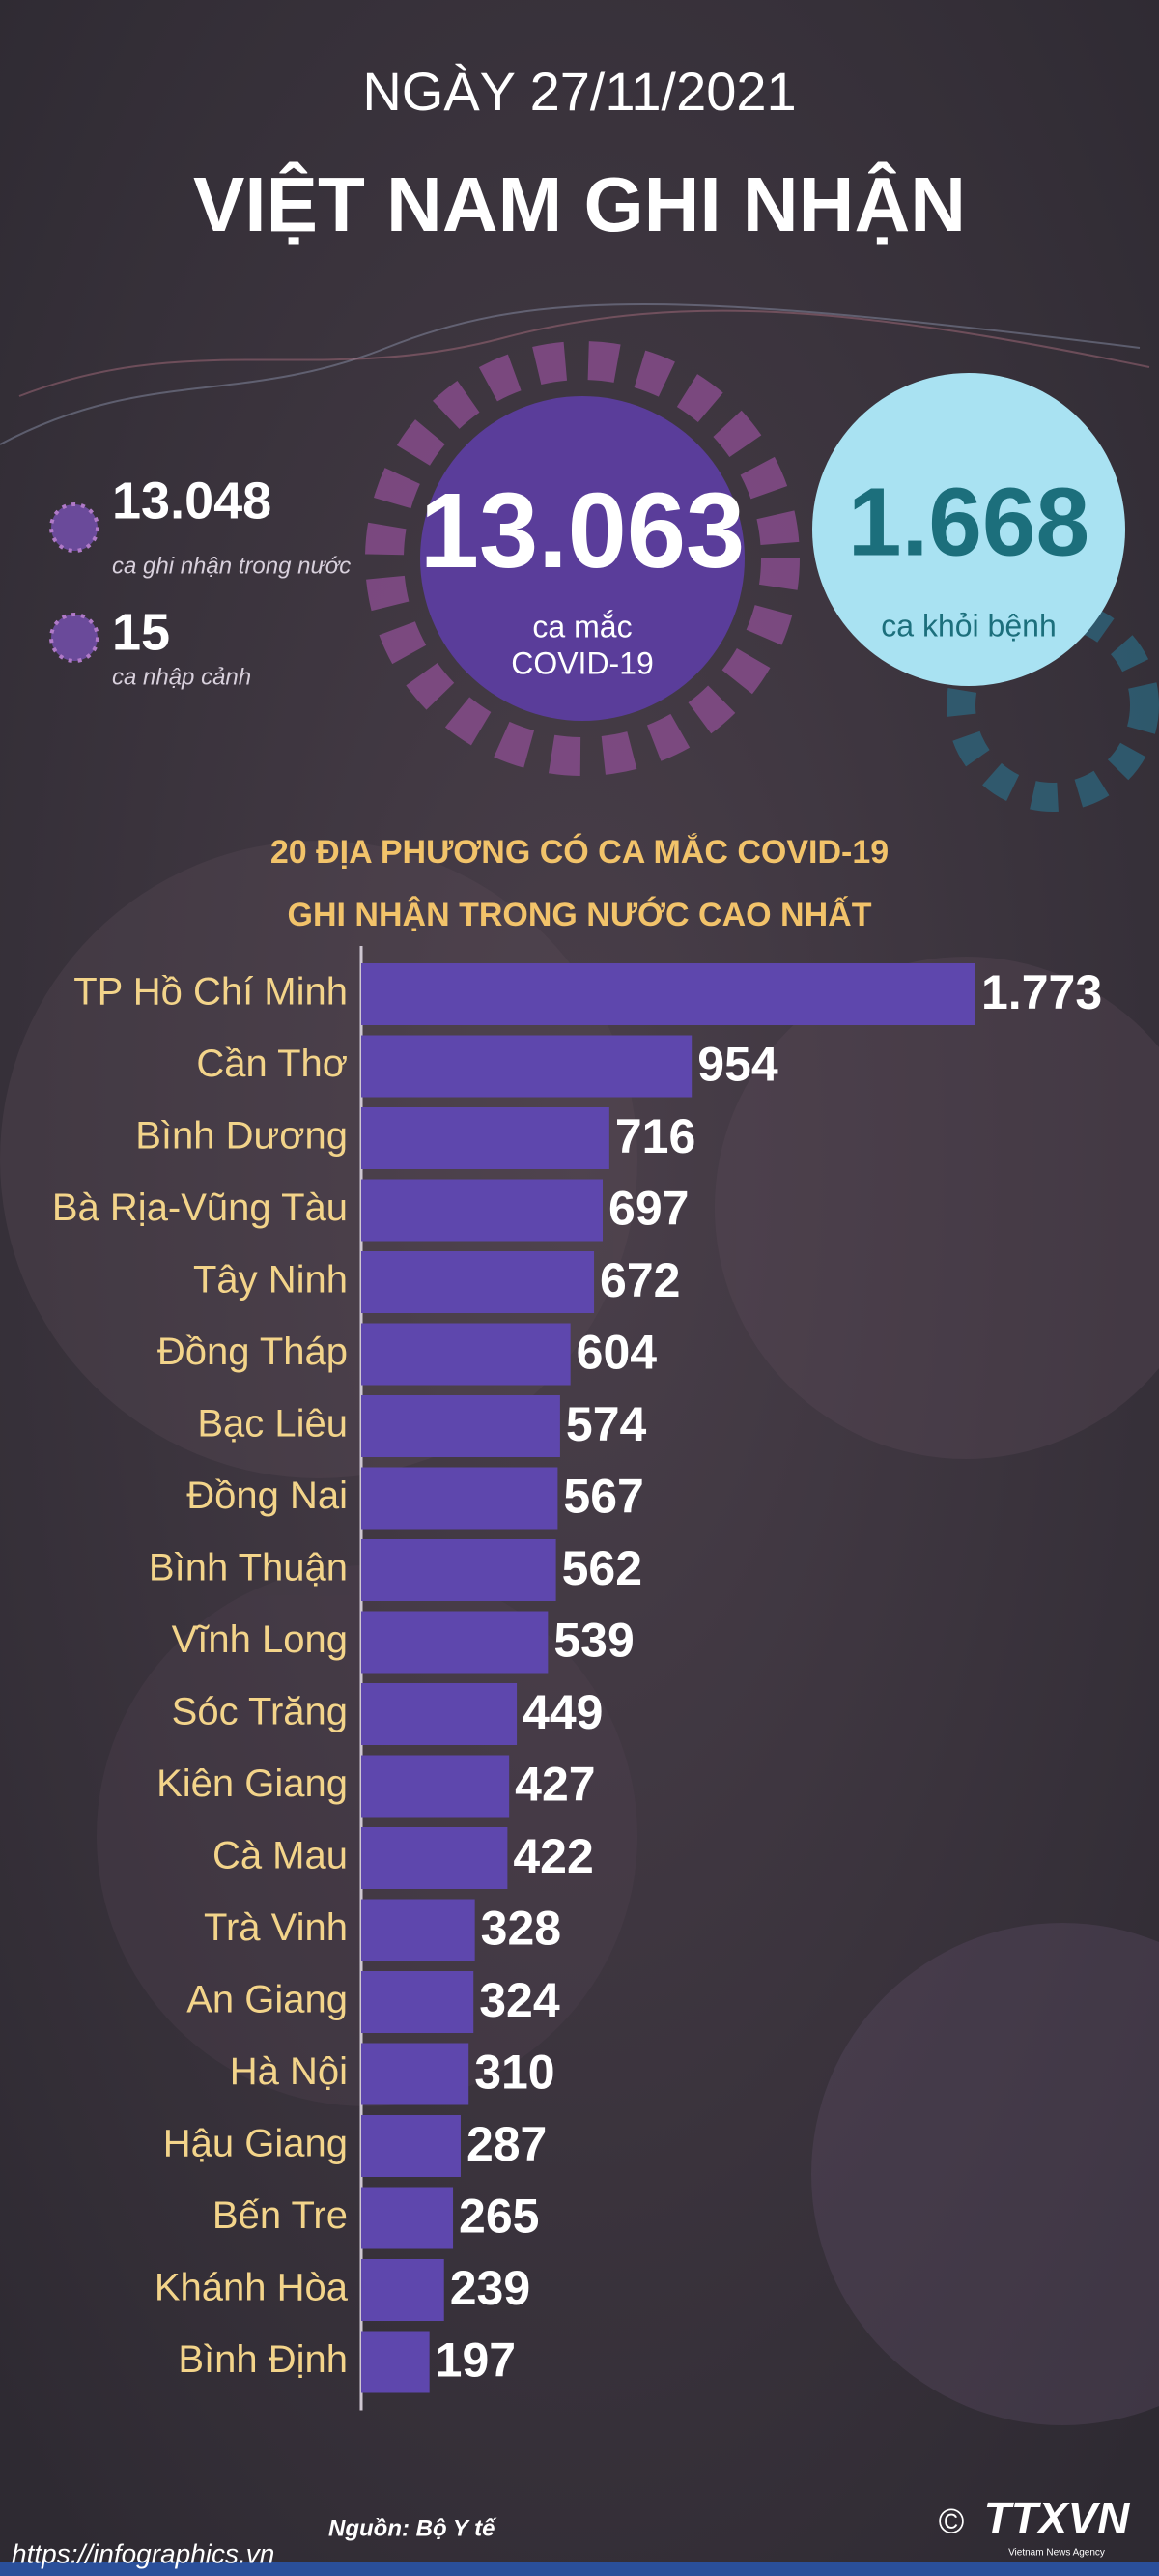 This screenshot has width=1159, height=2576. I want to click on virus-spikes, so click(582, 559).